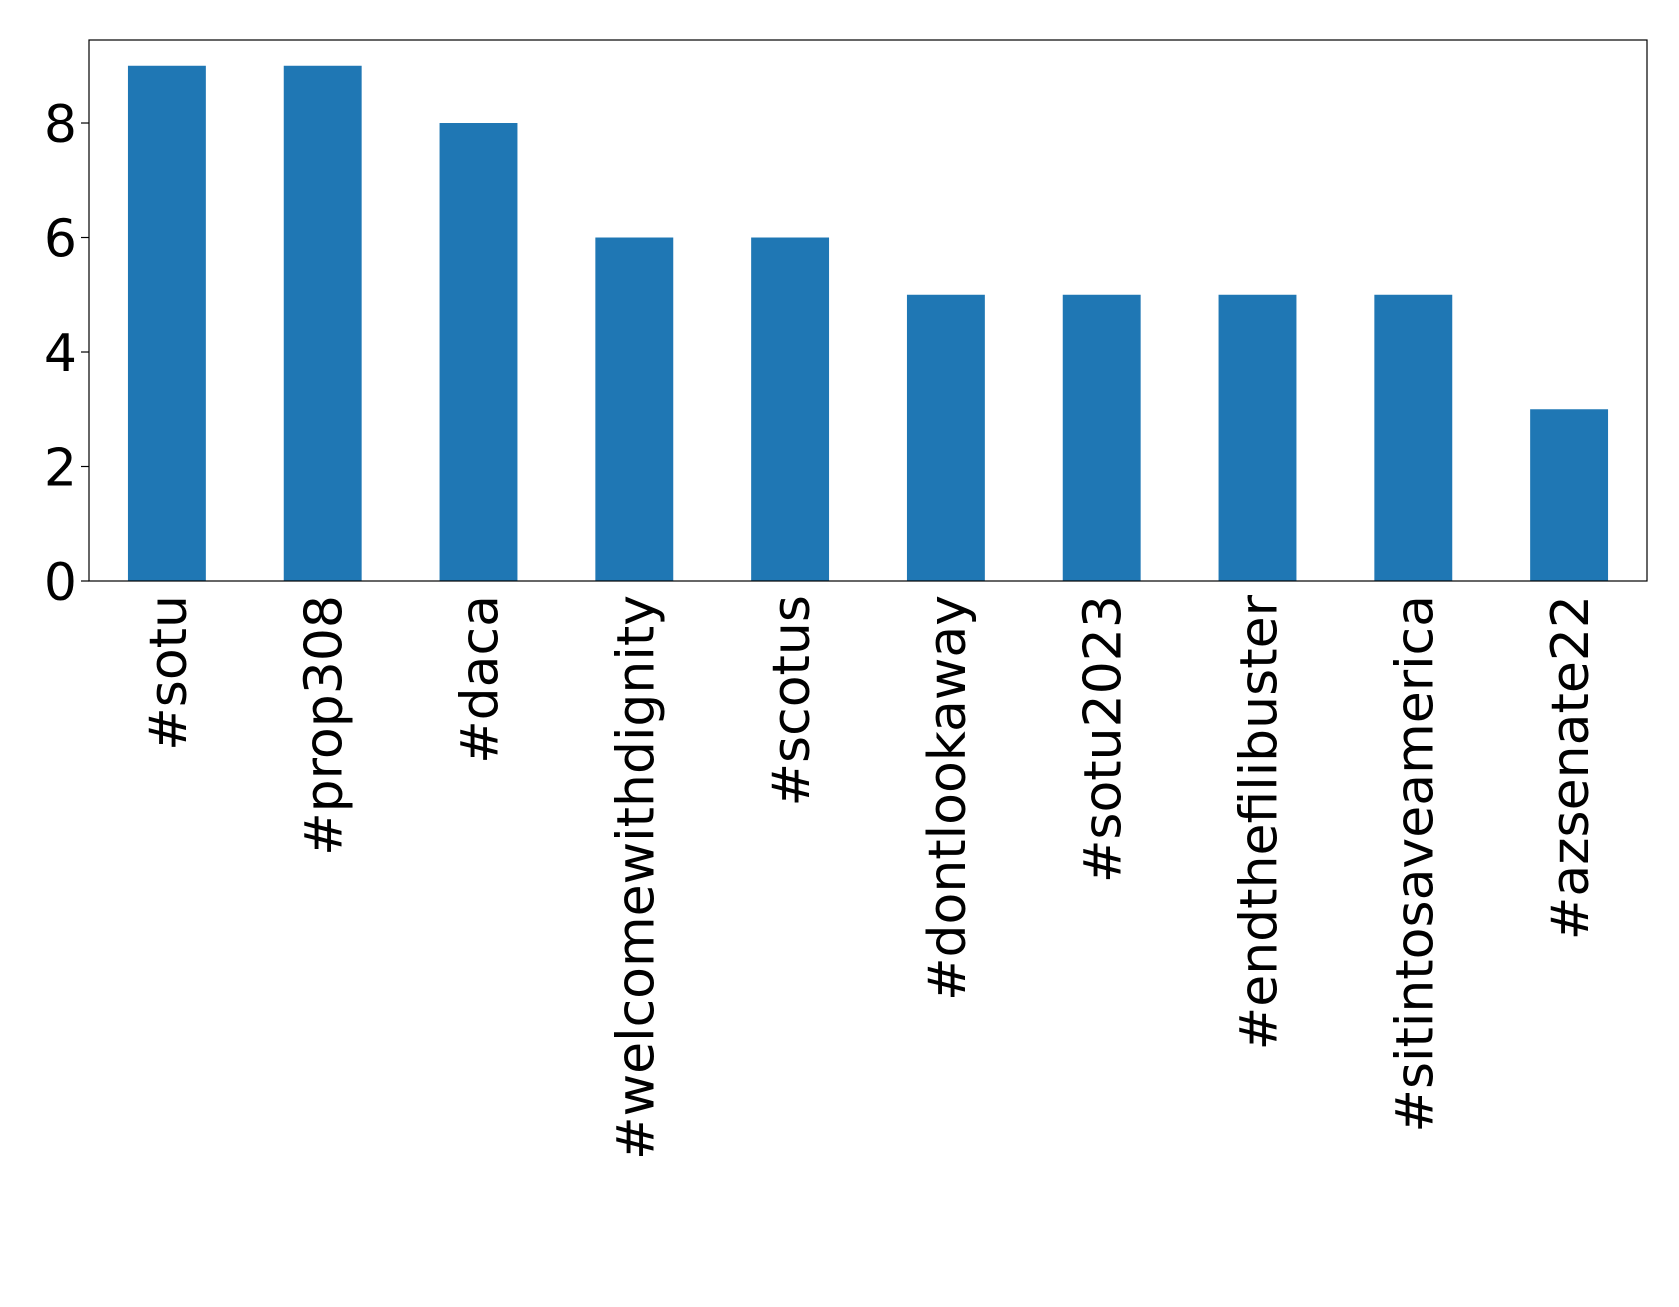 The image size is (1679, 1307). I want to click on x-tick-label: #sitintosaveamerica, so click(1415, 864).